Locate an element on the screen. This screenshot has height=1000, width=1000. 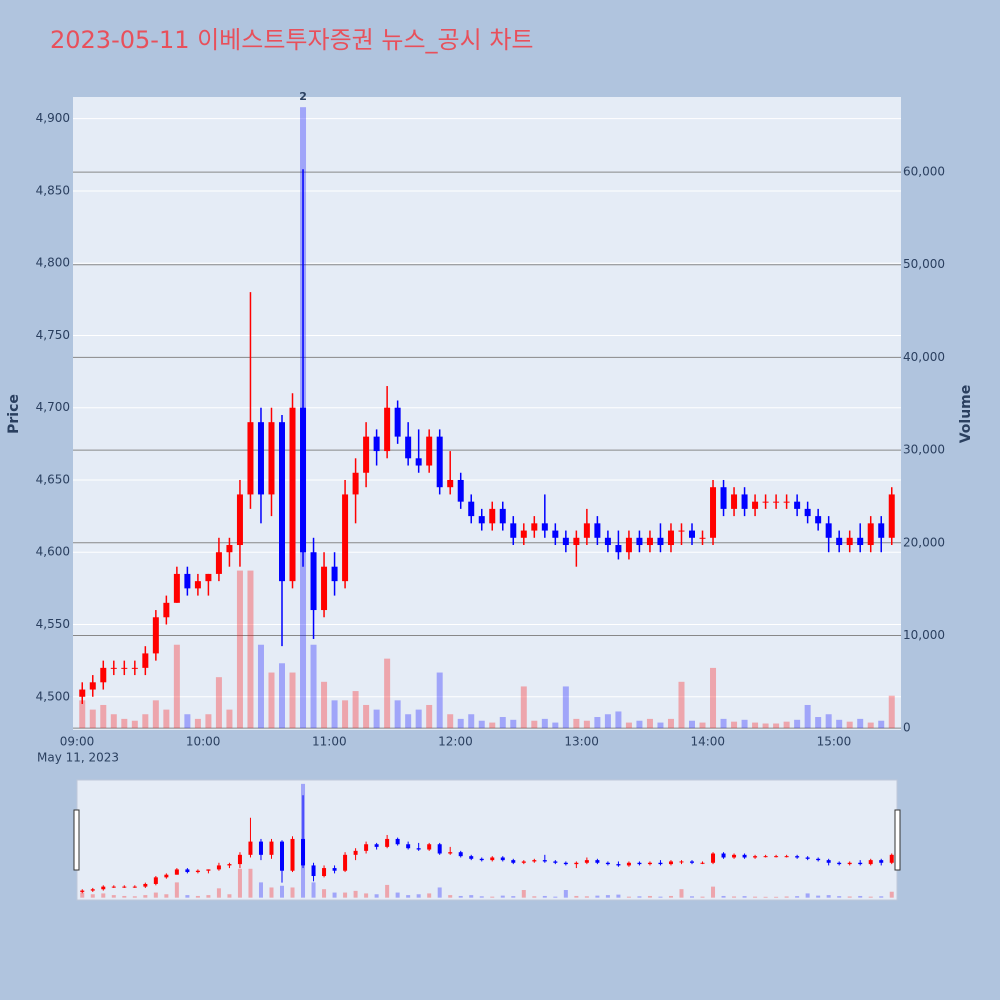
y2-axis-title: Volume is located at coordinates (966, 414).